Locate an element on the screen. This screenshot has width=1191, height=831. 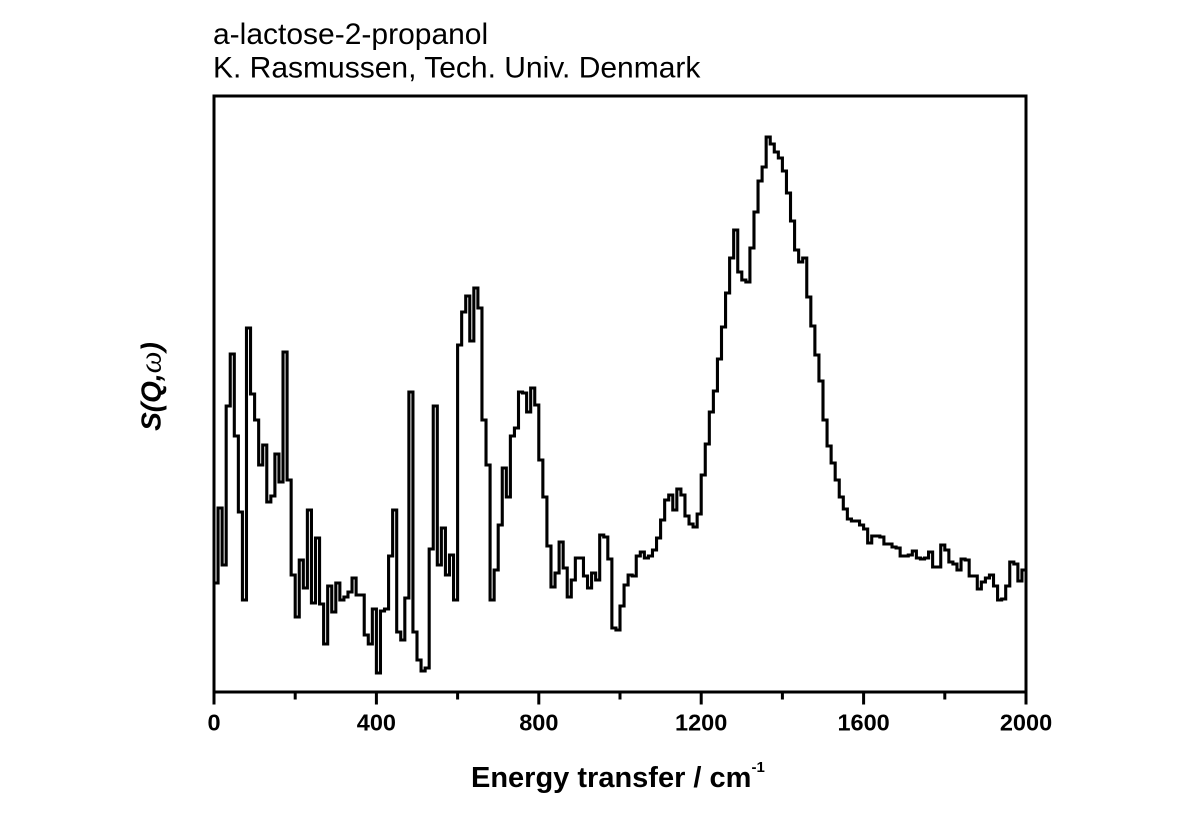
svg-text: 800 is located at coordinates (538, 723).